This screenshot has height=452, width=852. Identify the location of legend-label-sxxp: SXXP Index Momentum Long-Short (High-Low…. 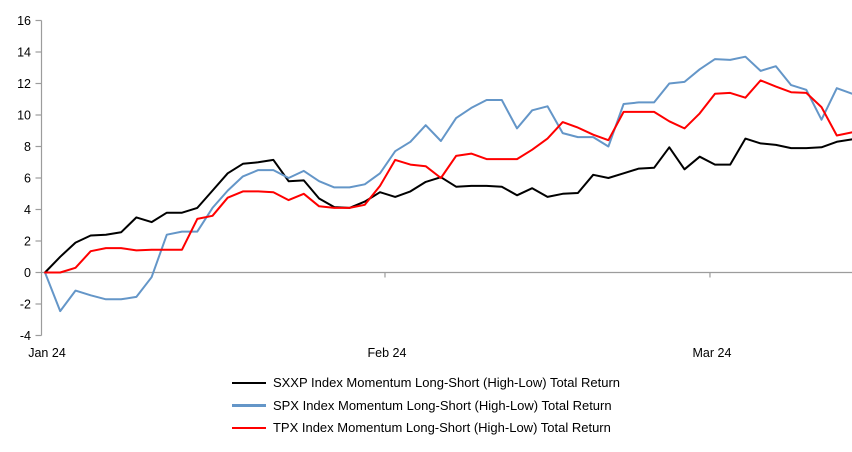
(446, 382).